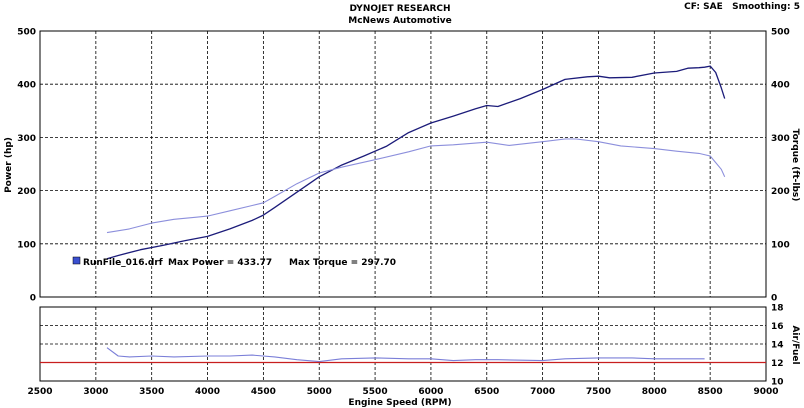 This screenshot has height=408, width=804. I want to click on x-tick-label: 8500, so click(710, 392).